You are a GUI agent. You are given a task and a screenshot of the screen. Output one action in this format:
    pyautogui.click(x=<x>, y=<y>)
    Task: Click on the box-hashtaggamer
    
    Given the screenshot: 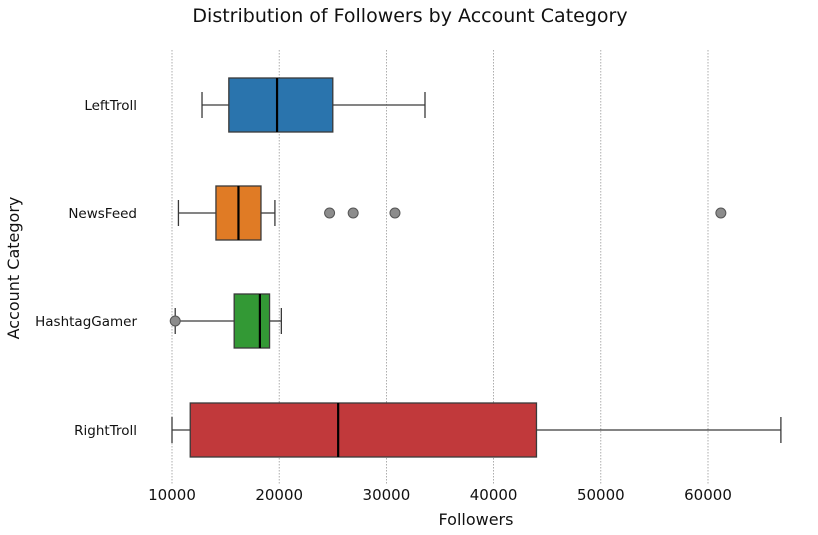 What is the action you would take?
    pyautogui.click(x=225, y=321)
    